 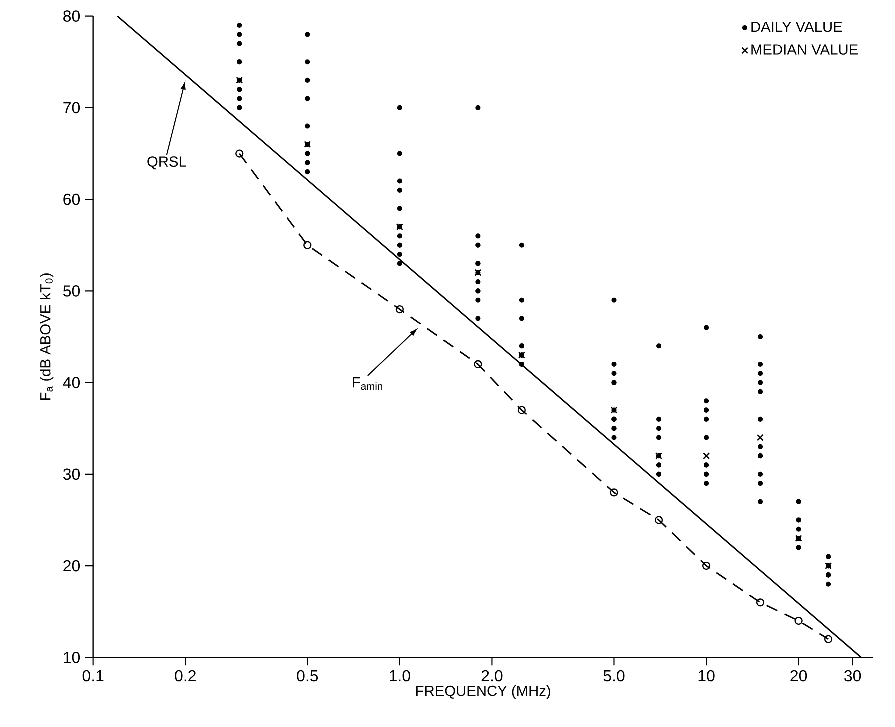 I want to click on x-tick-label: 0.2, so click(x=185, y=676).